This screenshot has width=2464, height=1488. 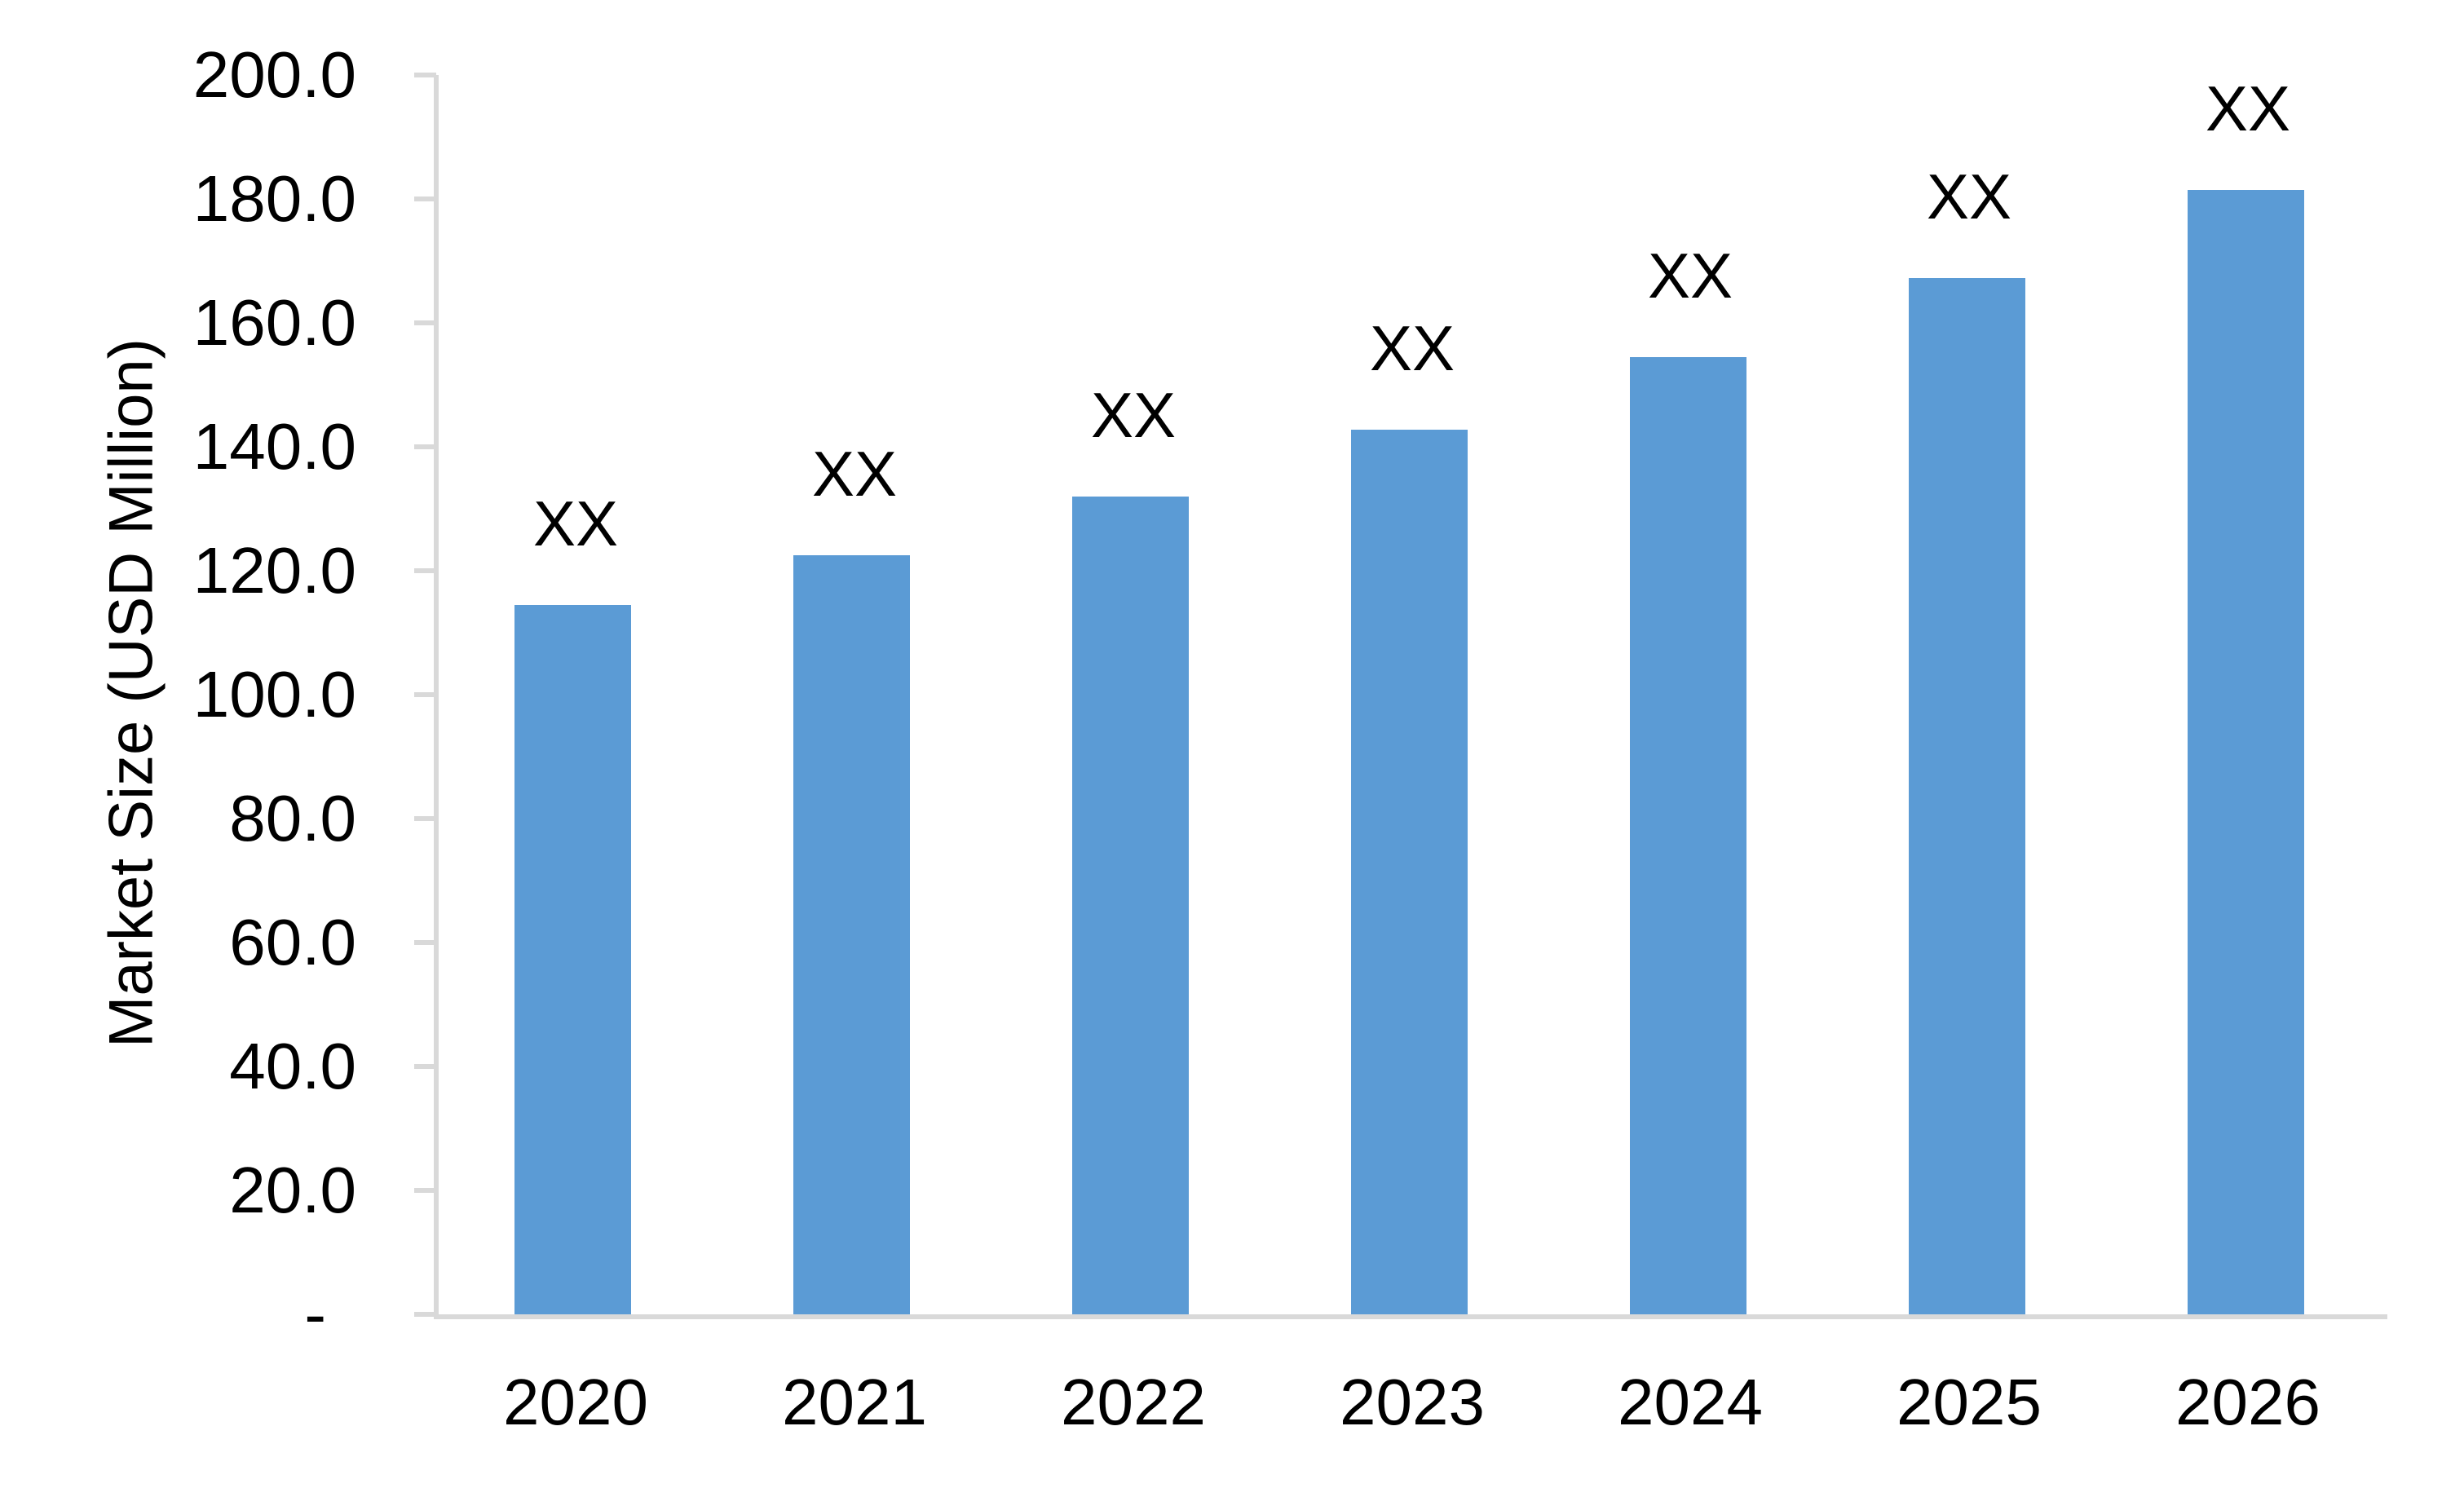 I want to click on y-tick-label: 20.0, so click(x=292, y=1190).